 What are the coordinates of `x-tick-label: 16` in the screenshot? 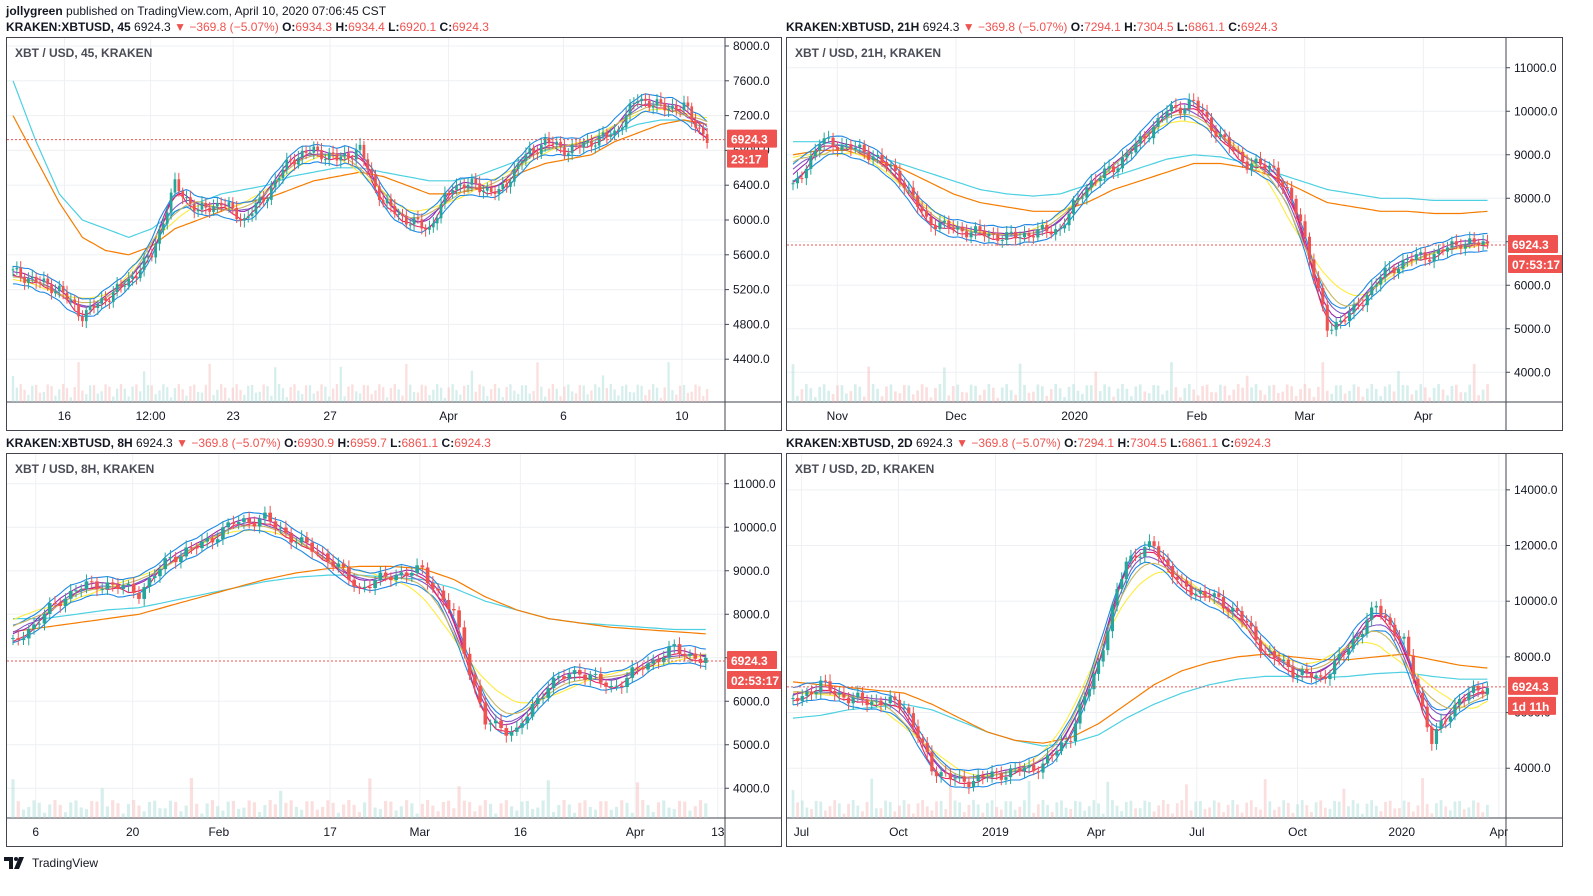 It's located at (521, 832).